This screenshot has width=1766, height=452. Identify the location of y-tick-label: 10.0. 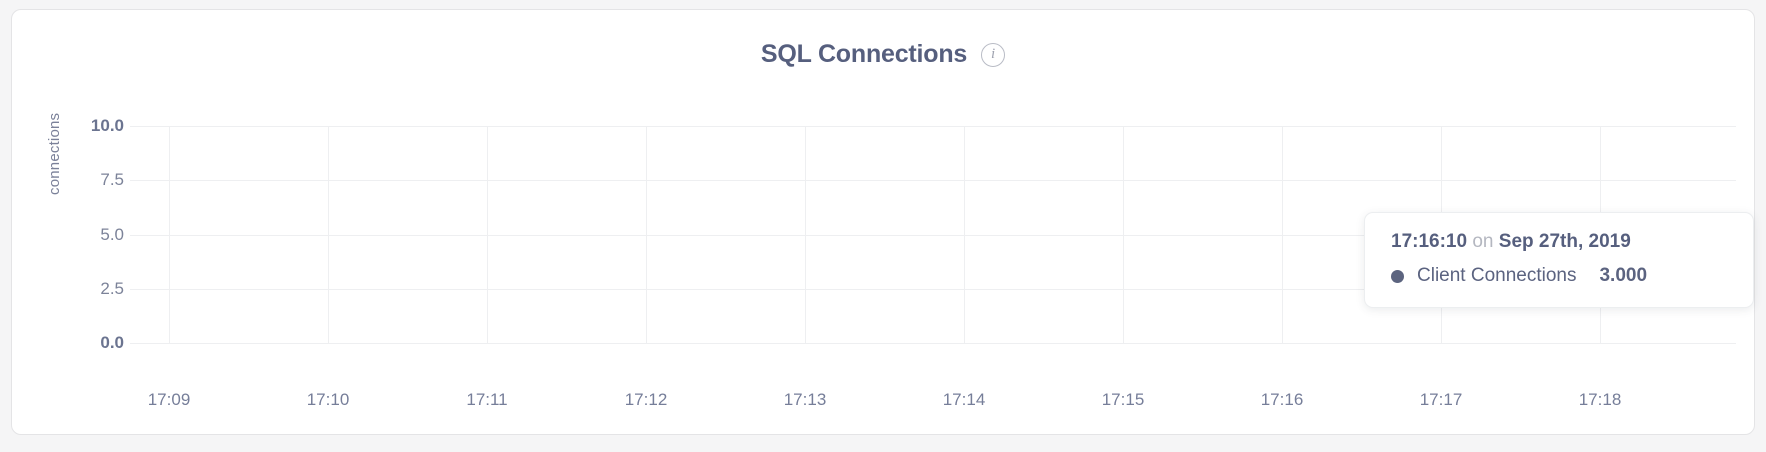
(107, 125).